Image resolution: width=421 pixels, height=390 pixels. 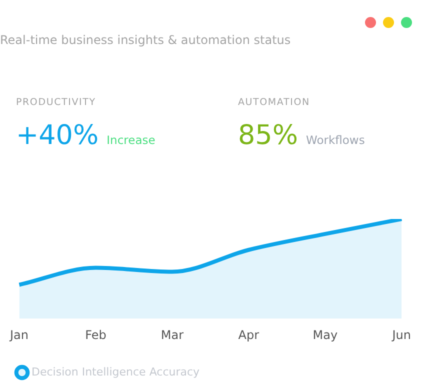 What do you see at coordinates (172, 335) in the screenshot?
I see `x-tick-label: Mar` at bounding box center [172, 335].